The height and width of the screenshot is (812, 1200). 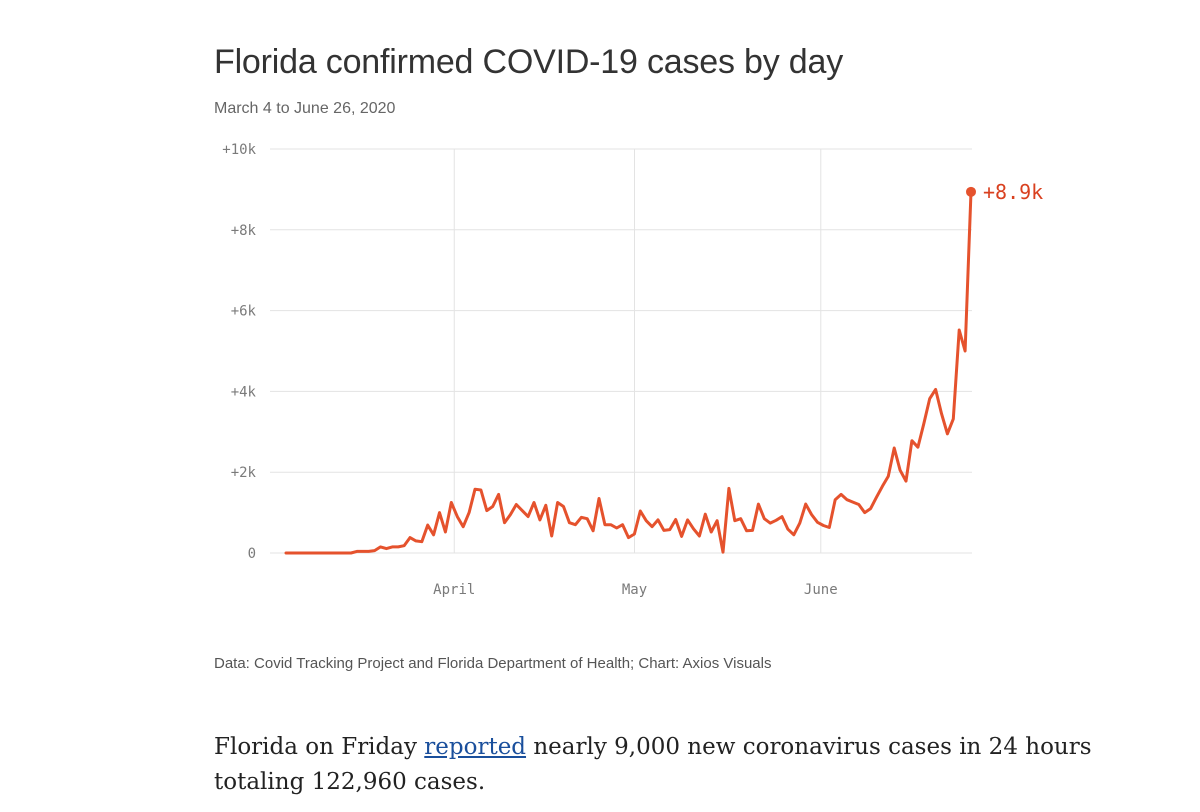 What do you see at coordinates (244, 473) in the screenshot?
I see `y-tick-label: +2k` at bounding box center [244, 473].